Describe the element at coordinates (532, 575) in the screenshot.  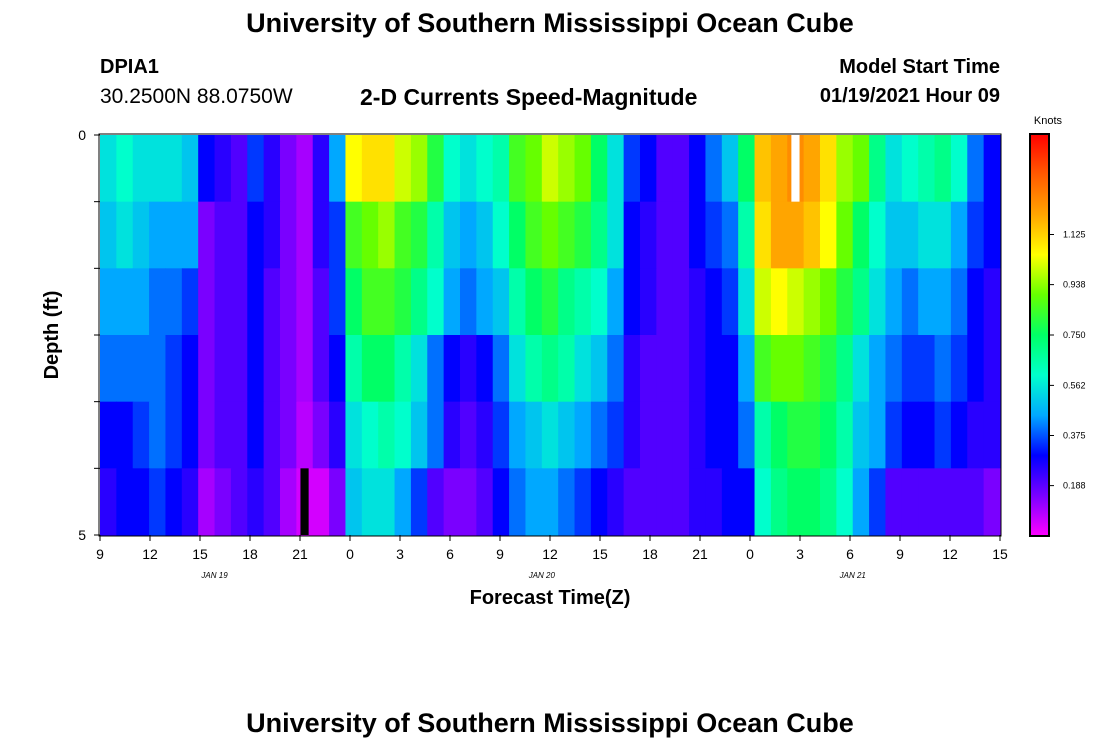
I see `date-labels: JAN 19 JAN 20 JAN 21` at that location.